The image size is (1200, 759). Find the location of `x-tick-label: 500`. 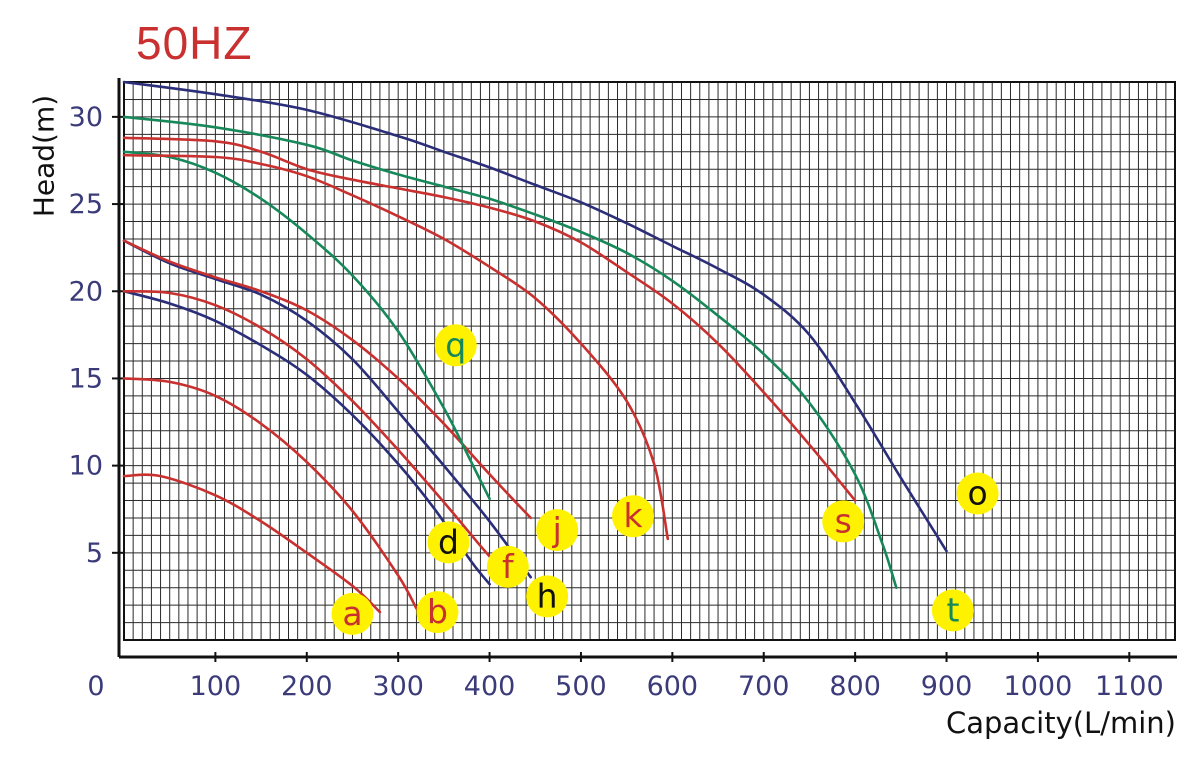

x-tick-label: 500 is located at coordinates (581, 686).